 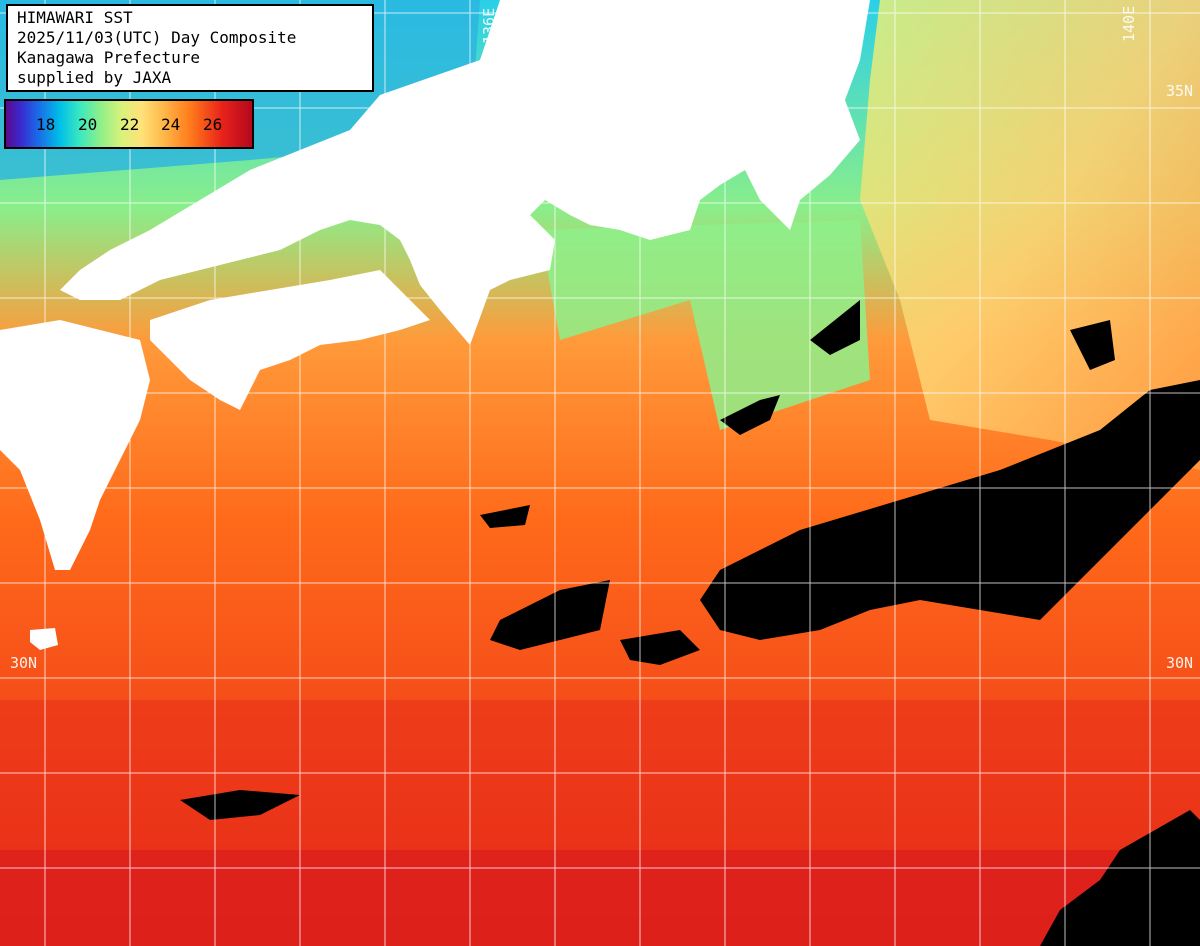 What do you see at coordinates (750, 415) in the screenshot?
I see `cloud-patch-coast` at bounding box center [750, 415].